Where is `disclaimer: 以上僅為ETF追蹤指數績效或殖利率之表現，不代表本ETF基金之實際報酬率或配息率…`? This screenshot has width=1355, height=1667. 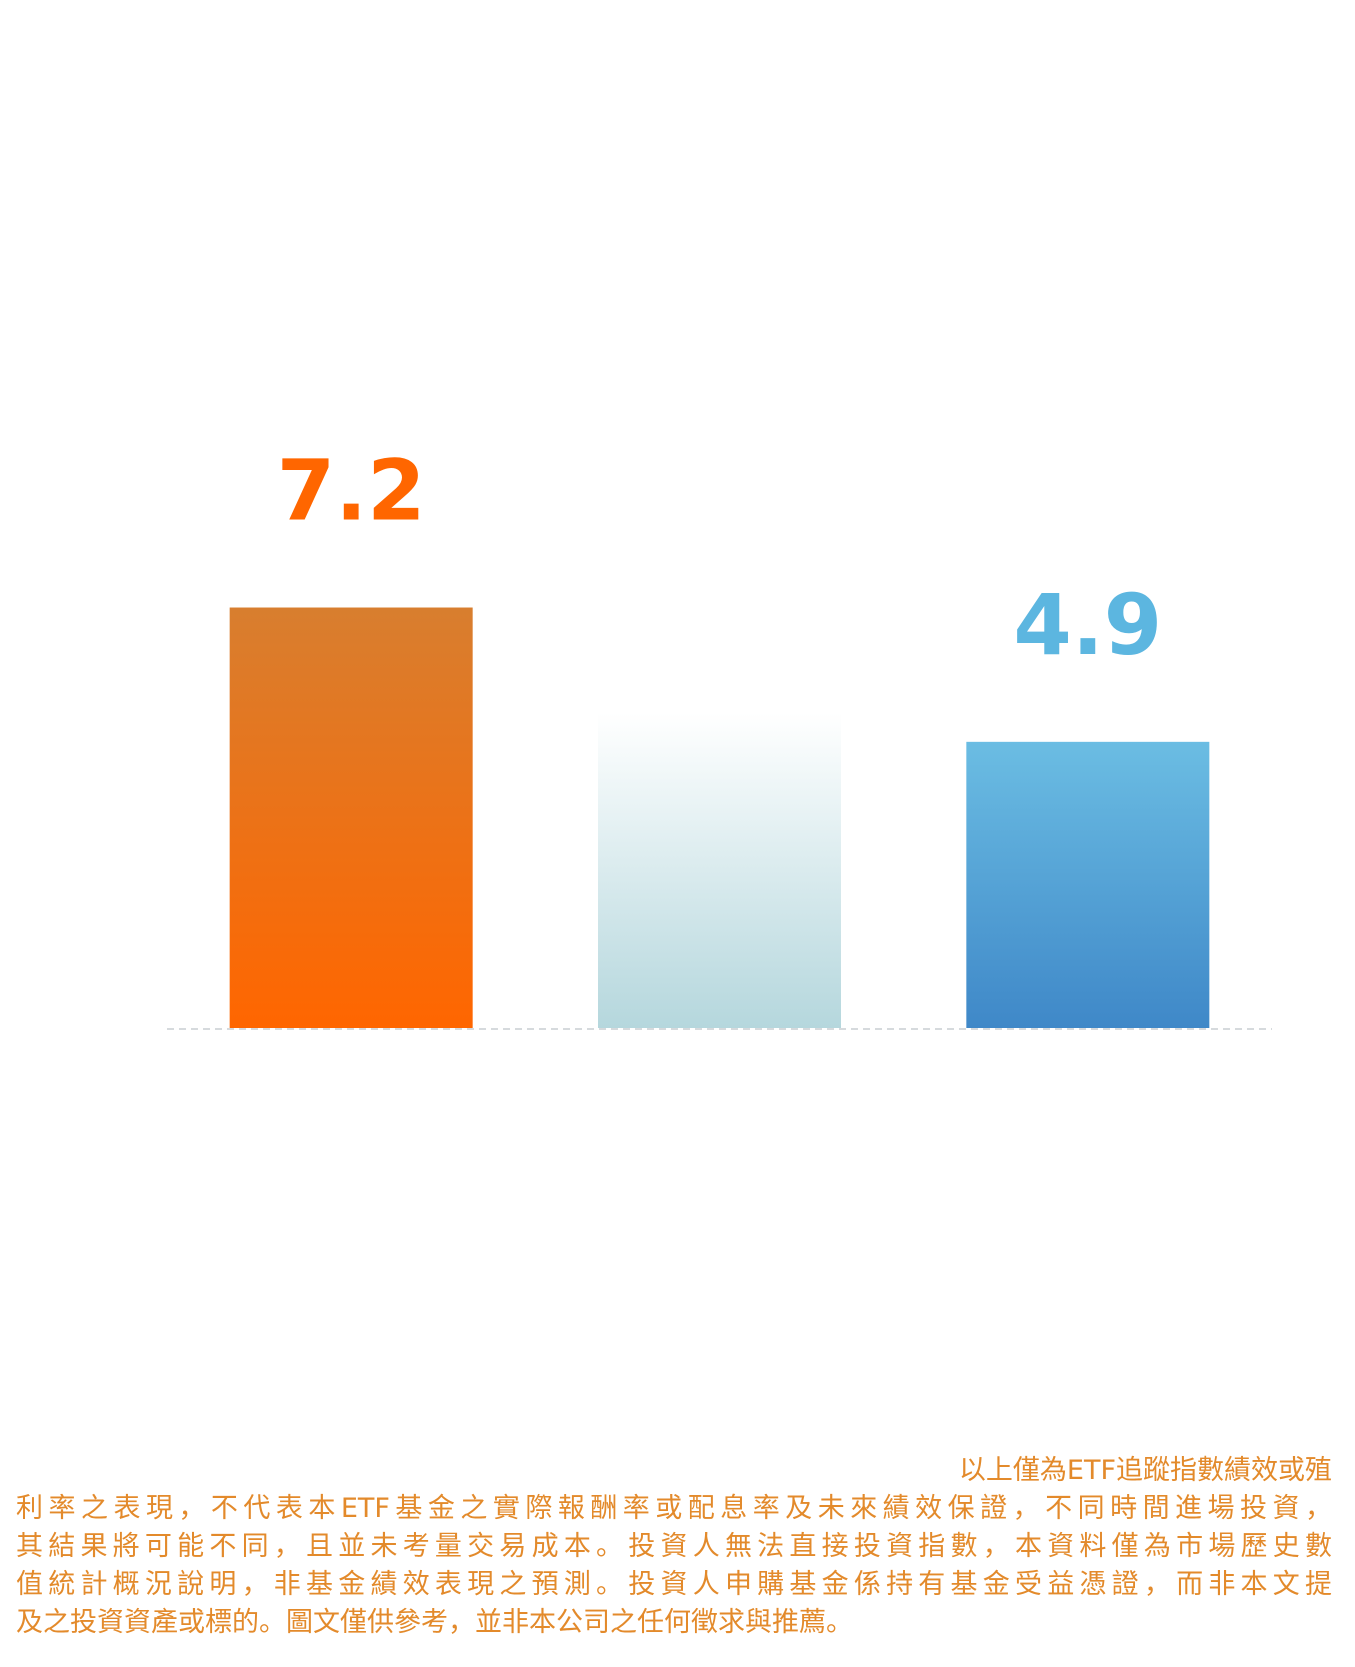
disclaimer: 以上僅為ETF追蹤指數績效或殖利率之表現，不代表本ETF基金之實際報酬率或配息率… is located at coordinates (674, 1547).